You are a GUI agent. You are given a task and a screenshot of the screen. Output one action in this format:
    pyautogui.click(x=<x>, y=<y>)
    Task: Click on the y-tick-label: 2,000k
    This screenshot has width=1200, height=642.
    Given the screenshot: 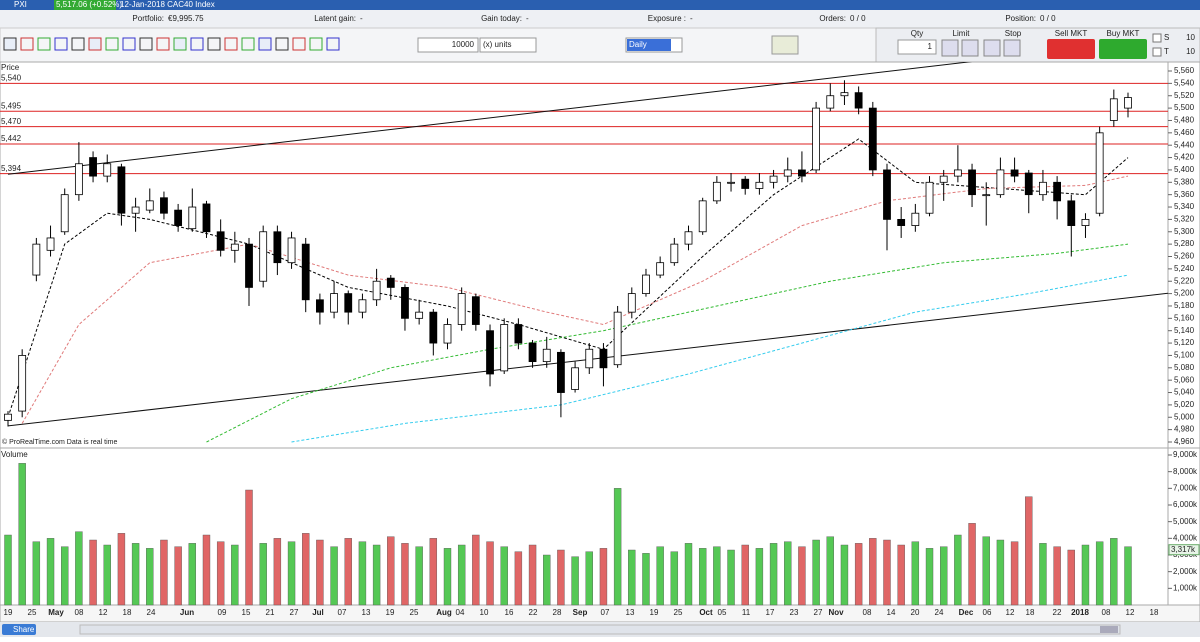 What is the action you would take?
    pyautogui.click(x=1185, y=571)
    